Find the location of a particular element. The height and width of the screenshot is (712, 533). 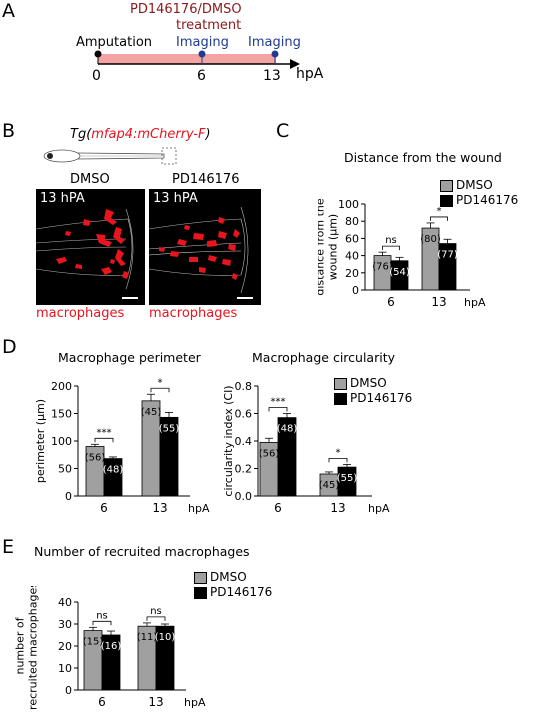

micrograph-dmso: 13 hPA is located at coordinates (90, 247).